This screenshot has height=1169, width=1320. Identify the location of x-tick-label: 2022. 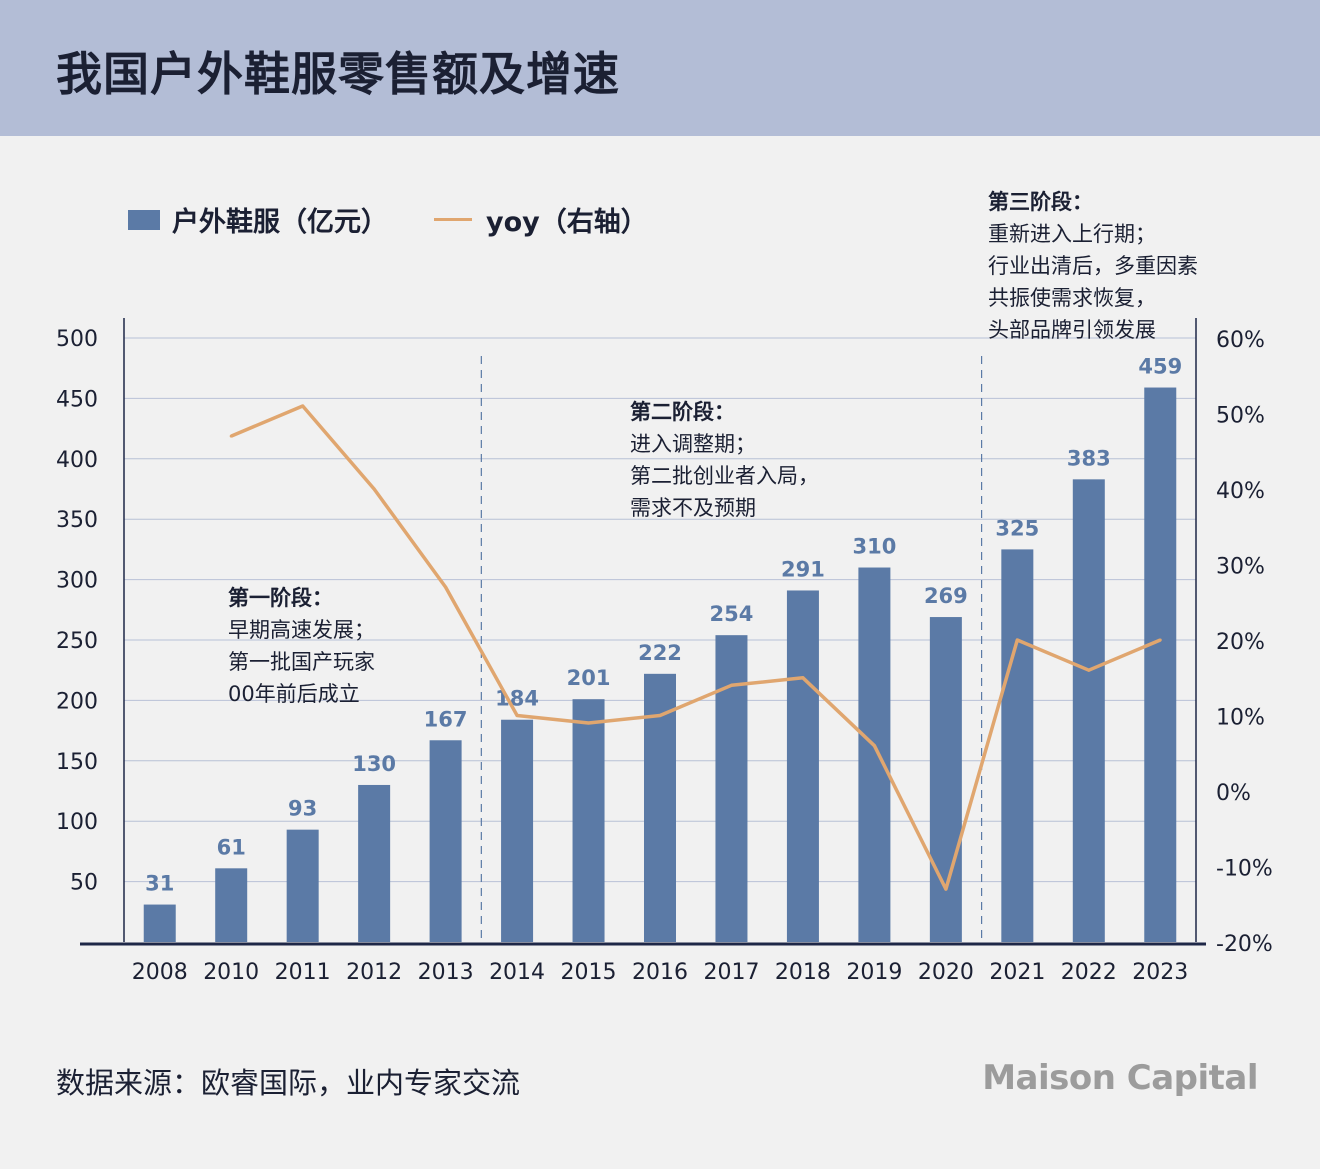
(1089, 972).